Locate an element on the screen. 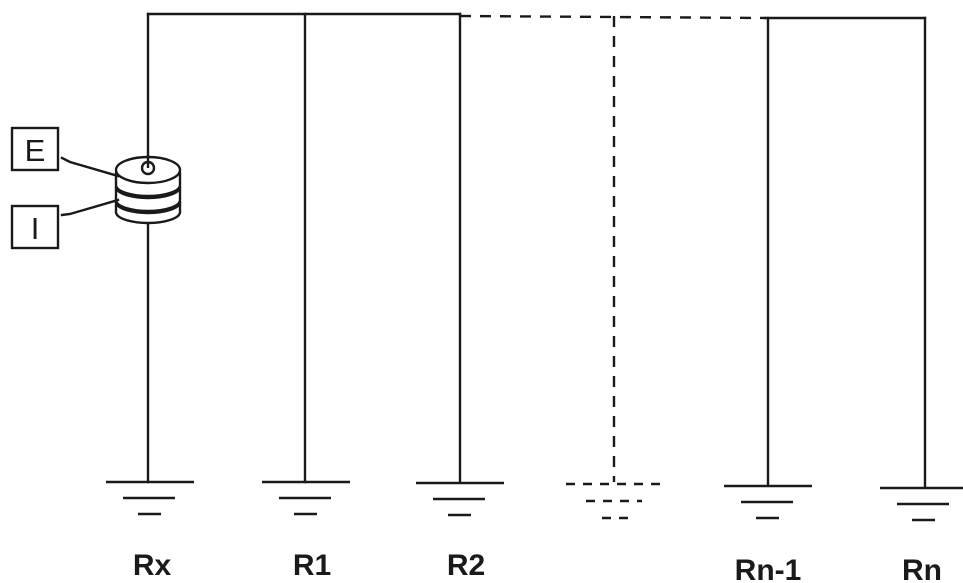 The height and width of the screenshot is (583, 963). terminal-i-box is located at coordinates (35, 227).